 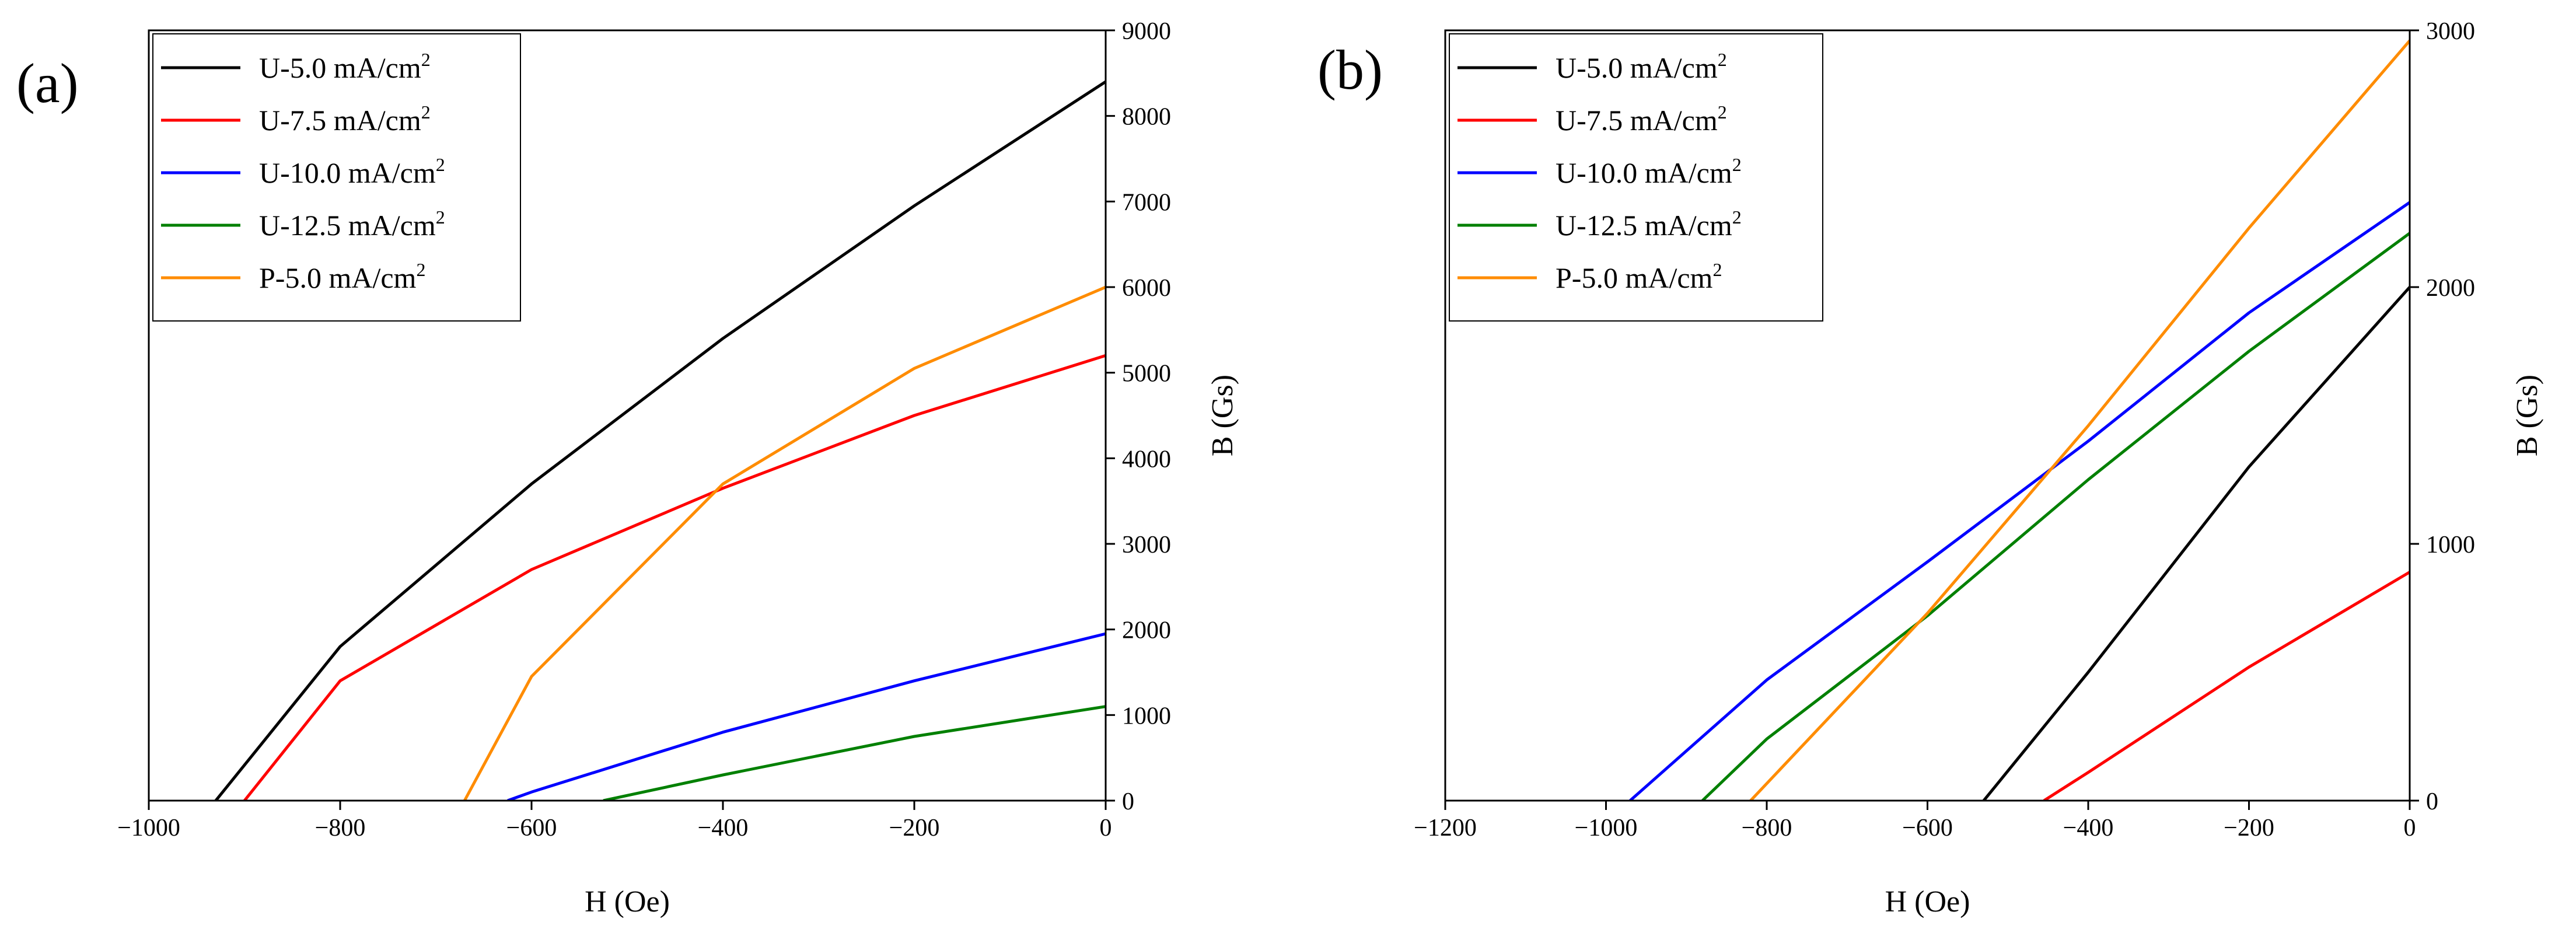 What do you see at coordinates (1146, 289) in the screenshot?
I see `y-tick-label: 6000` at bounding box center [1146, 289].